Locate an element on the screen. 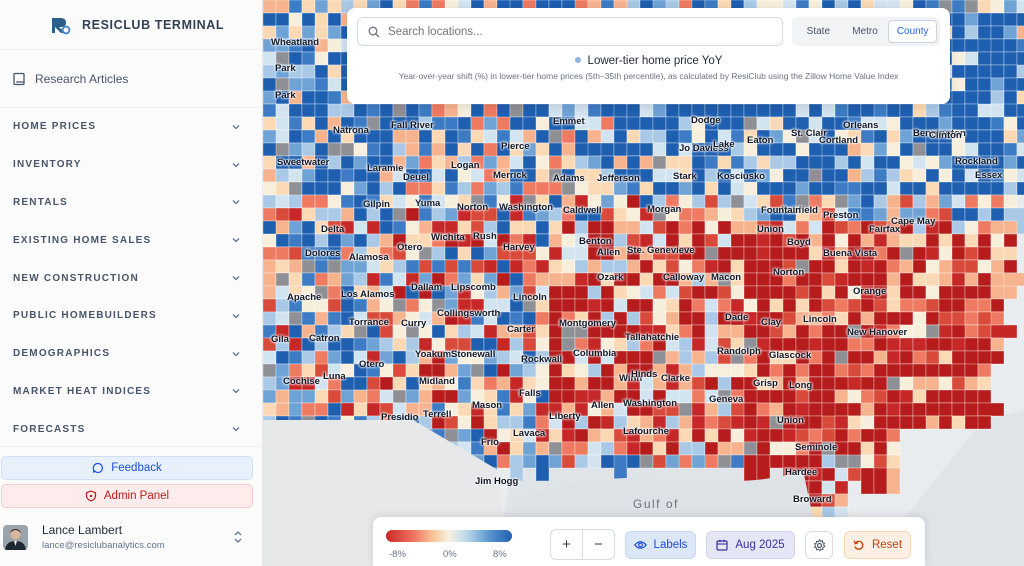  date-picker-button: Aug 2025 is located at coordinates (750, 545).